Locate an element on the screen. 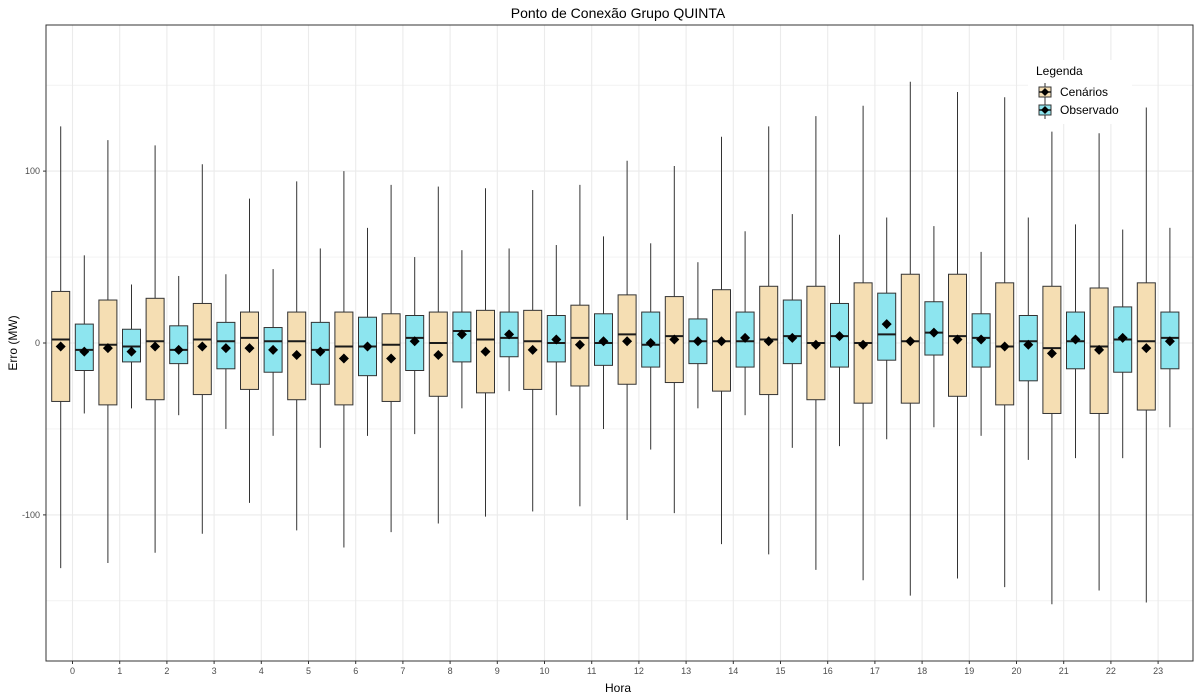  legend-items: Cenários Observado is located at coordinates (1078, 101).